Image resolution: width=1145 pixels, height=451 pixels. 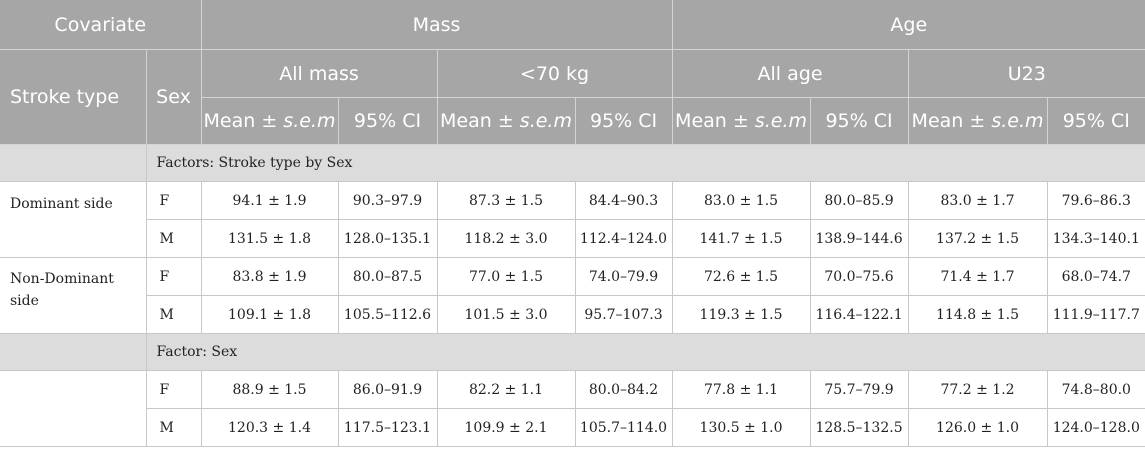 I want to click on mean-sem-cell: 101.5 ± 3.0, so click(x=506, y=314).